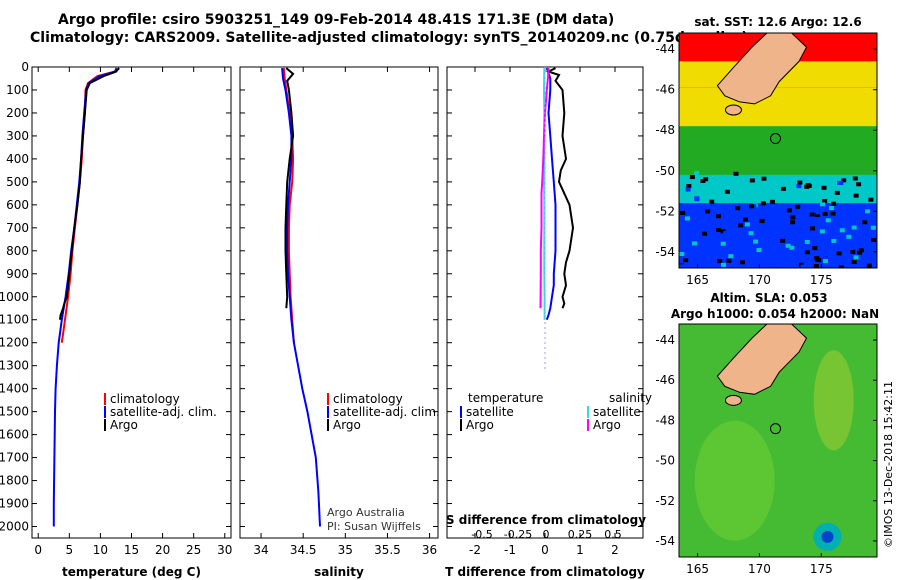  I want to click on credit-argo-australia: Argo Australia, so click(366, 512).